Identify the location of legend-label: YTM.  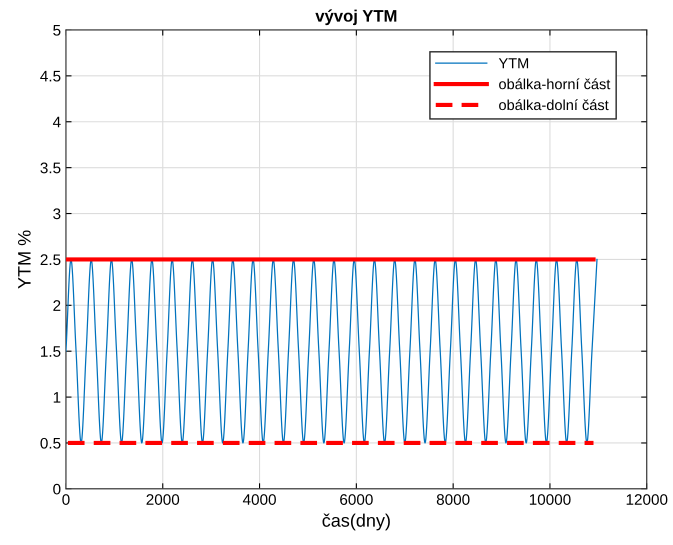
(513, 63).